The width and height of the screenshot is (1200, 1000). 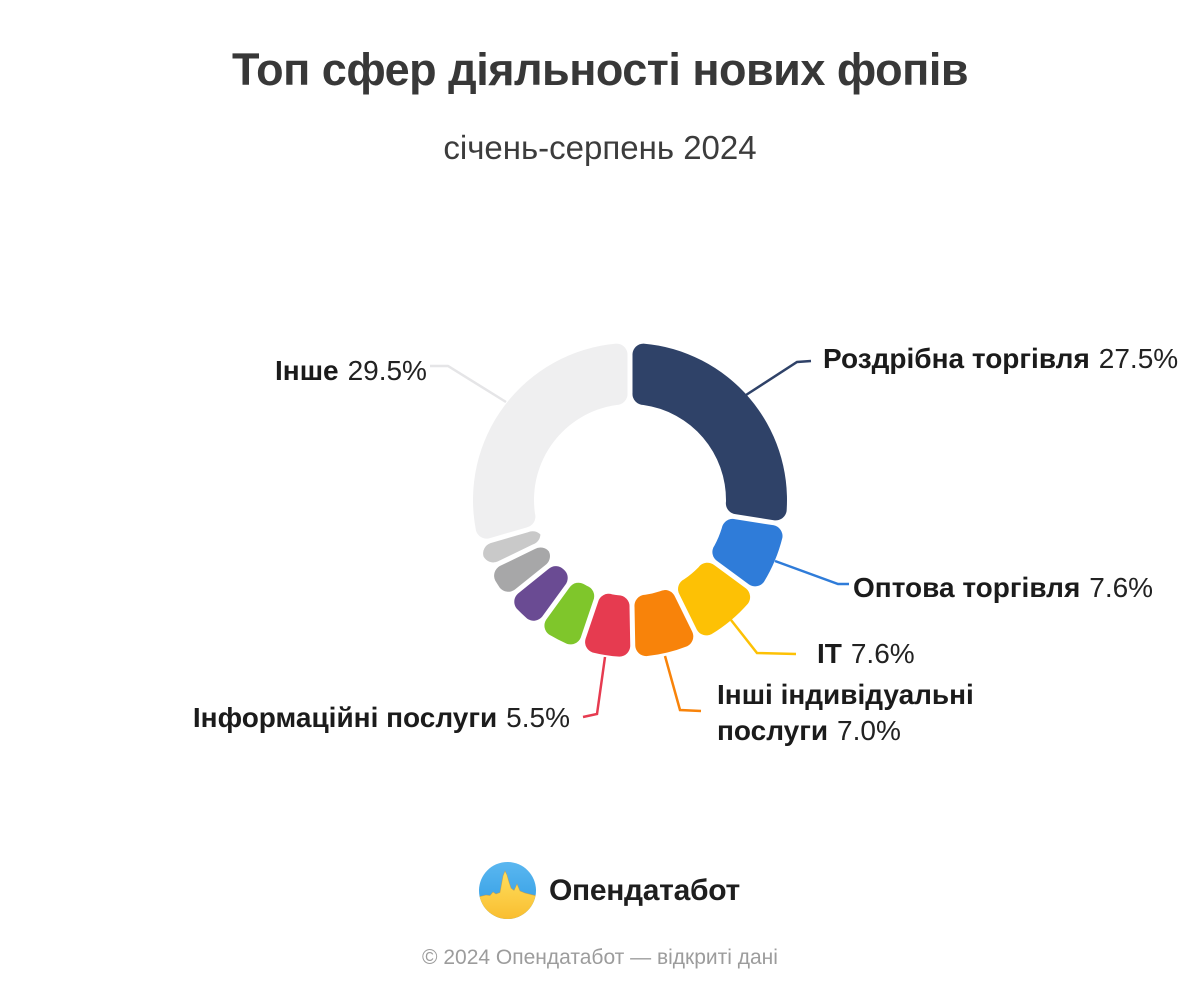 I want to click on segment-value: 5.5%, so click(x=538, y=717).